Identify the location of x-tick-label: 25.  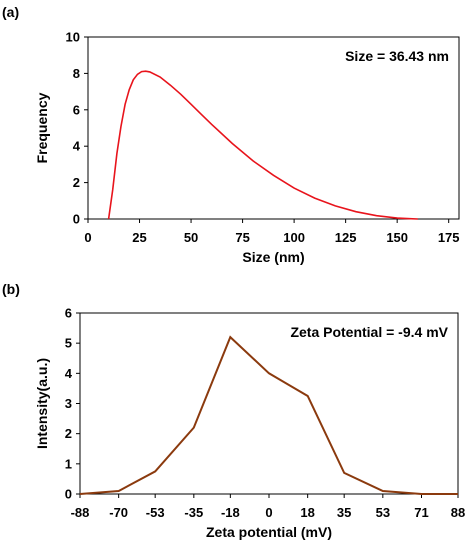
(139, 237).